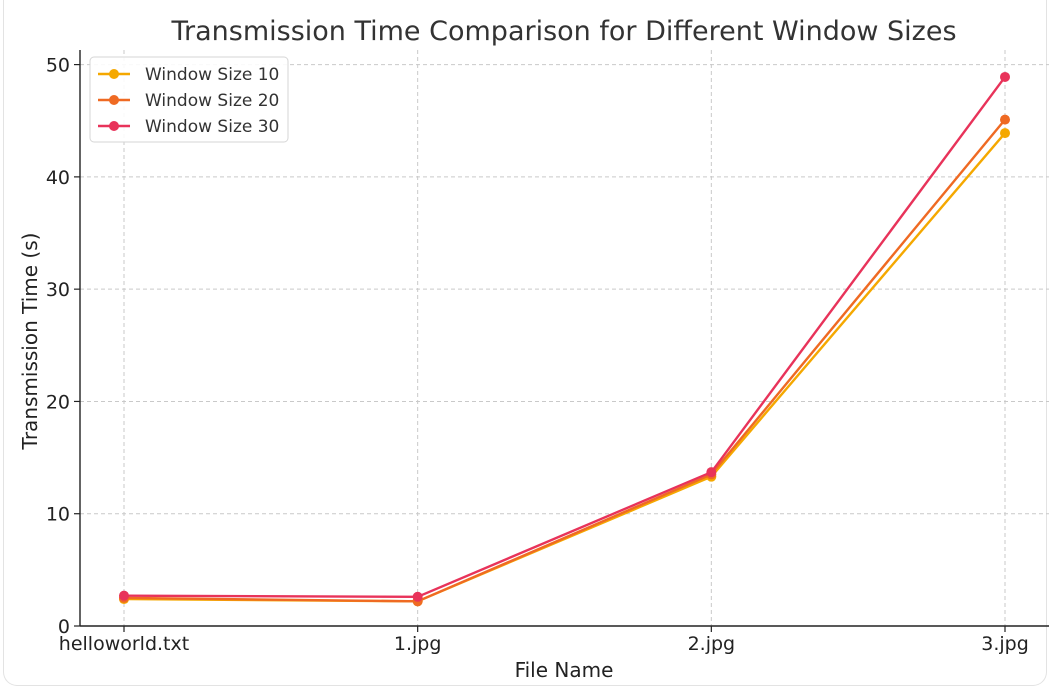  Describe the element at coordinates (564, 670) in the screenshot. I see `x-axis-label: File Name` at that location.